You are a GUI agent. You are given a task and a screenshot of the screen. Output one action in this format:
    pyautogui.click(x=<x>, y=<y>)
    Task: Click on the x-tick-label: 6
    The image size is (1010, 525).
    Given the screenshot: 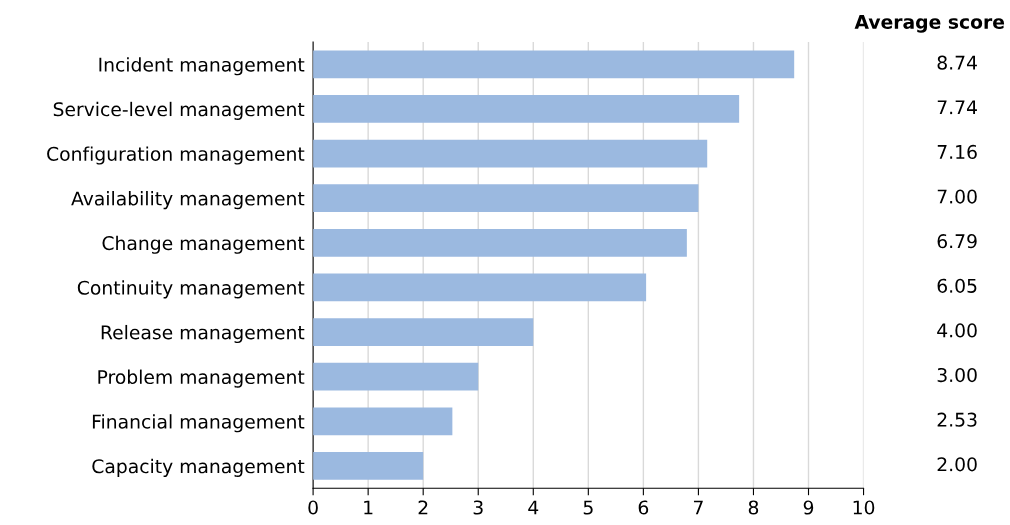 What is the action you would take?
    pyautogui.click(x=643, y=507)
    